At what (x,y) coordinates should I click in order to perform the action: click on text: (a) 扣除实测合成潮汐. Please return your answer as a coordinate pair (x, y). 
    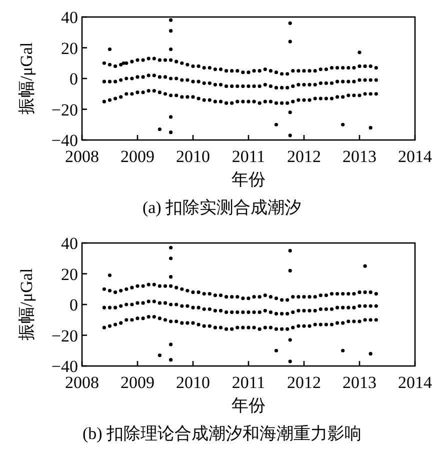
    Looking at the image, I should click on (222, 207).